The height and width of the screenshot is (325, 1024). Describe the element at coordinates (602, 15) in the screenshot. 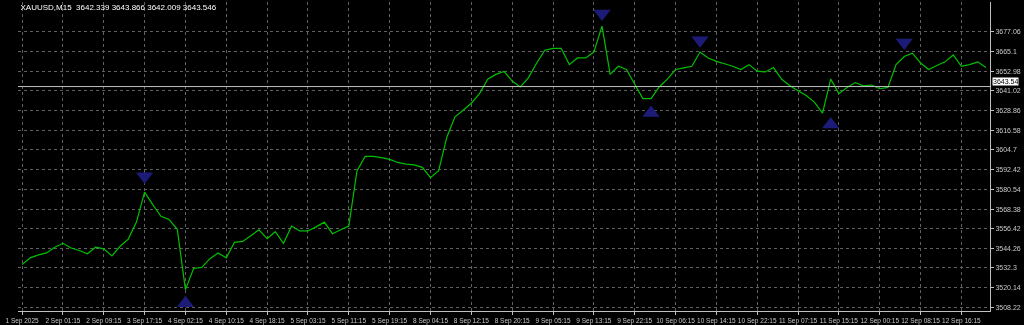

I see `point` at that location.